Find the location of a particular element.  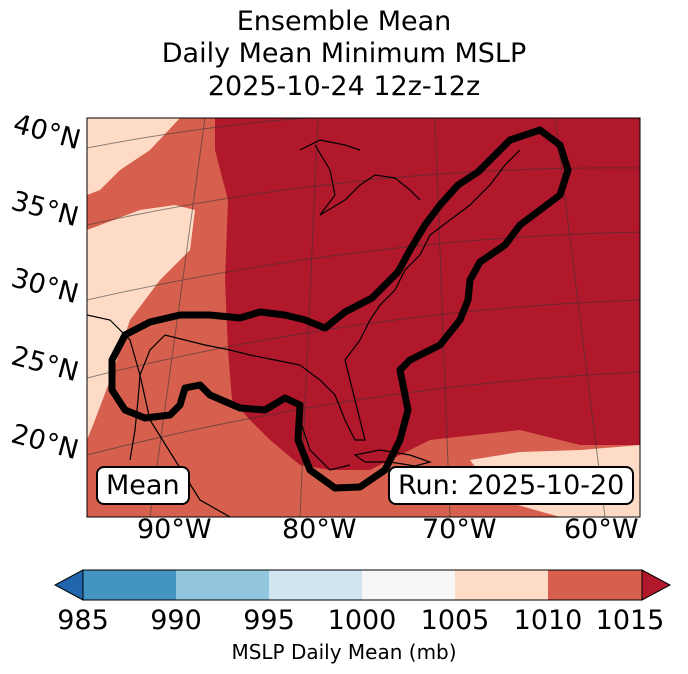

title-line-1: Ensemble Mean is located at coordinates (344, 21).